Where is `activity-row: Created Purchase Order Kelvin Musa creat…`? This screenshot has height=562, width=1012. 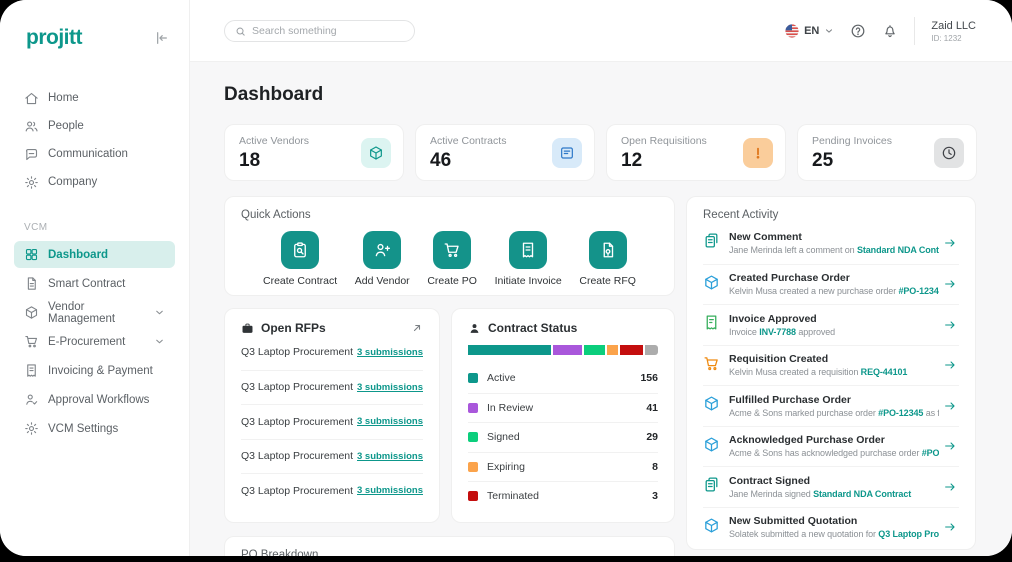 activity-row: Created Purchase Order Kelvin Musa creat… is located at coordinates (831, 284).